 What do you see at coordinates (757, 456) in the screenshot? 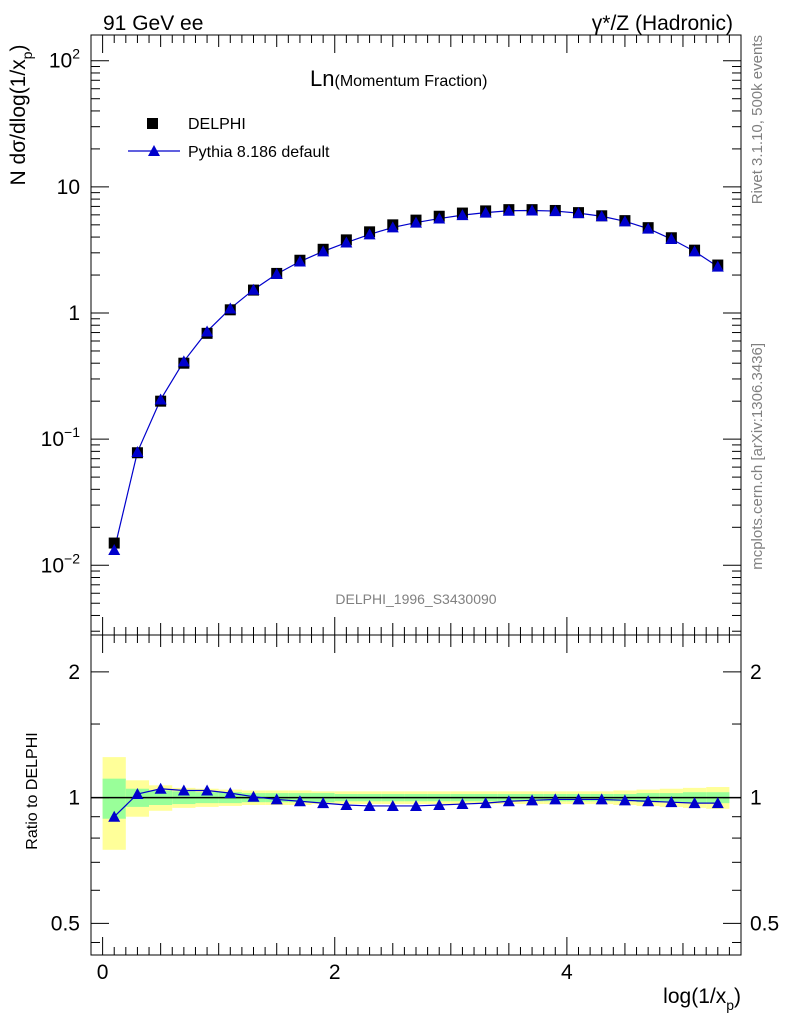
I see `mcplots-side-text: mcplots.cern.ch [arXiv:1306.3436]` at bounding box center [757, 456].